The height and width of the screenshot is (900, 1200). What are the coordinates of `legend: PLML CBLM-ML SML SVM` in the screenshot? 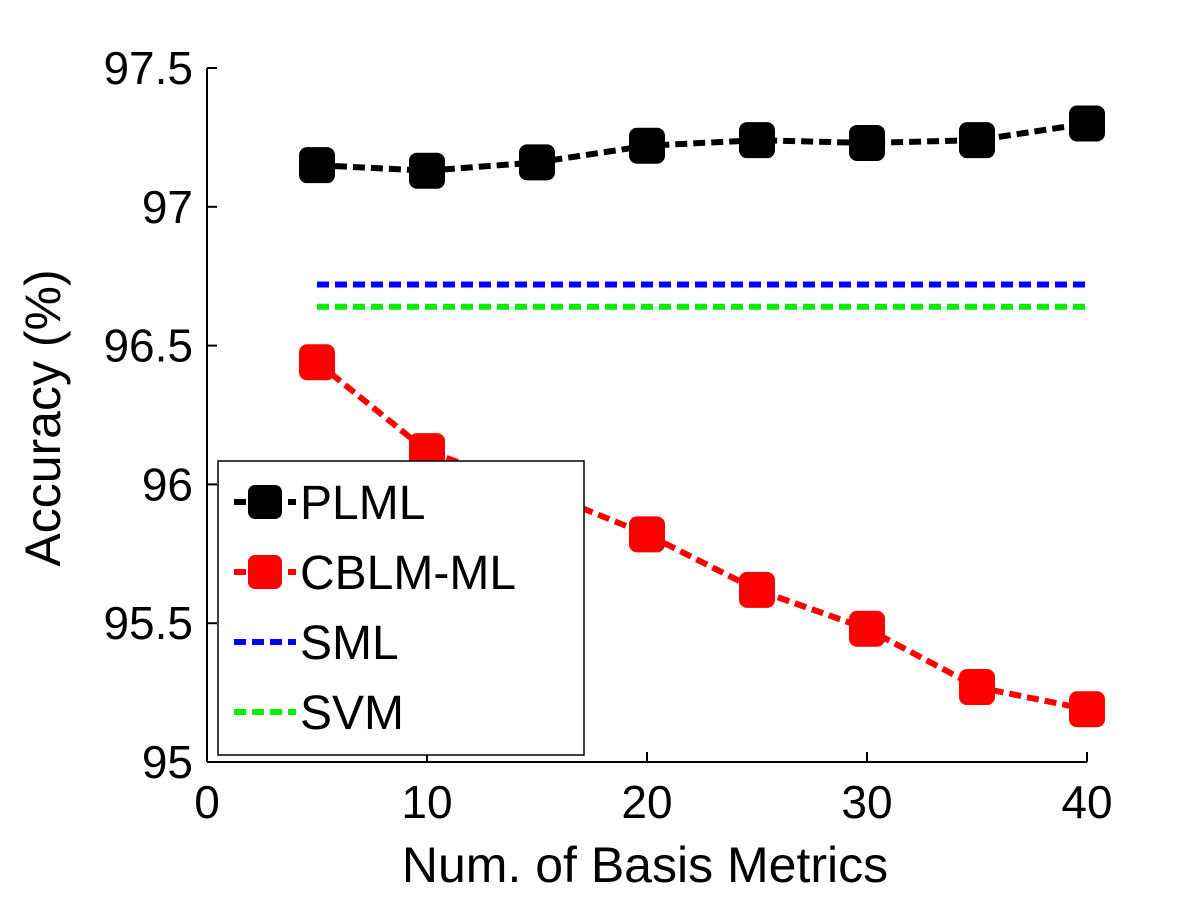 It's located at (401, 608).